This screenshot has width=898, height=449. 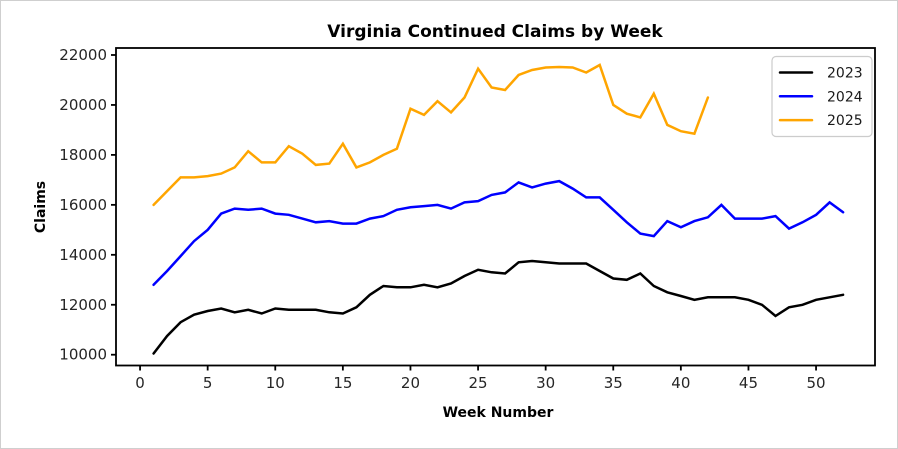 What do you see at coordinates (498, 413) in the screenshot?
I see `x-axis-label: Week Number` at bounding box center [498, 413].